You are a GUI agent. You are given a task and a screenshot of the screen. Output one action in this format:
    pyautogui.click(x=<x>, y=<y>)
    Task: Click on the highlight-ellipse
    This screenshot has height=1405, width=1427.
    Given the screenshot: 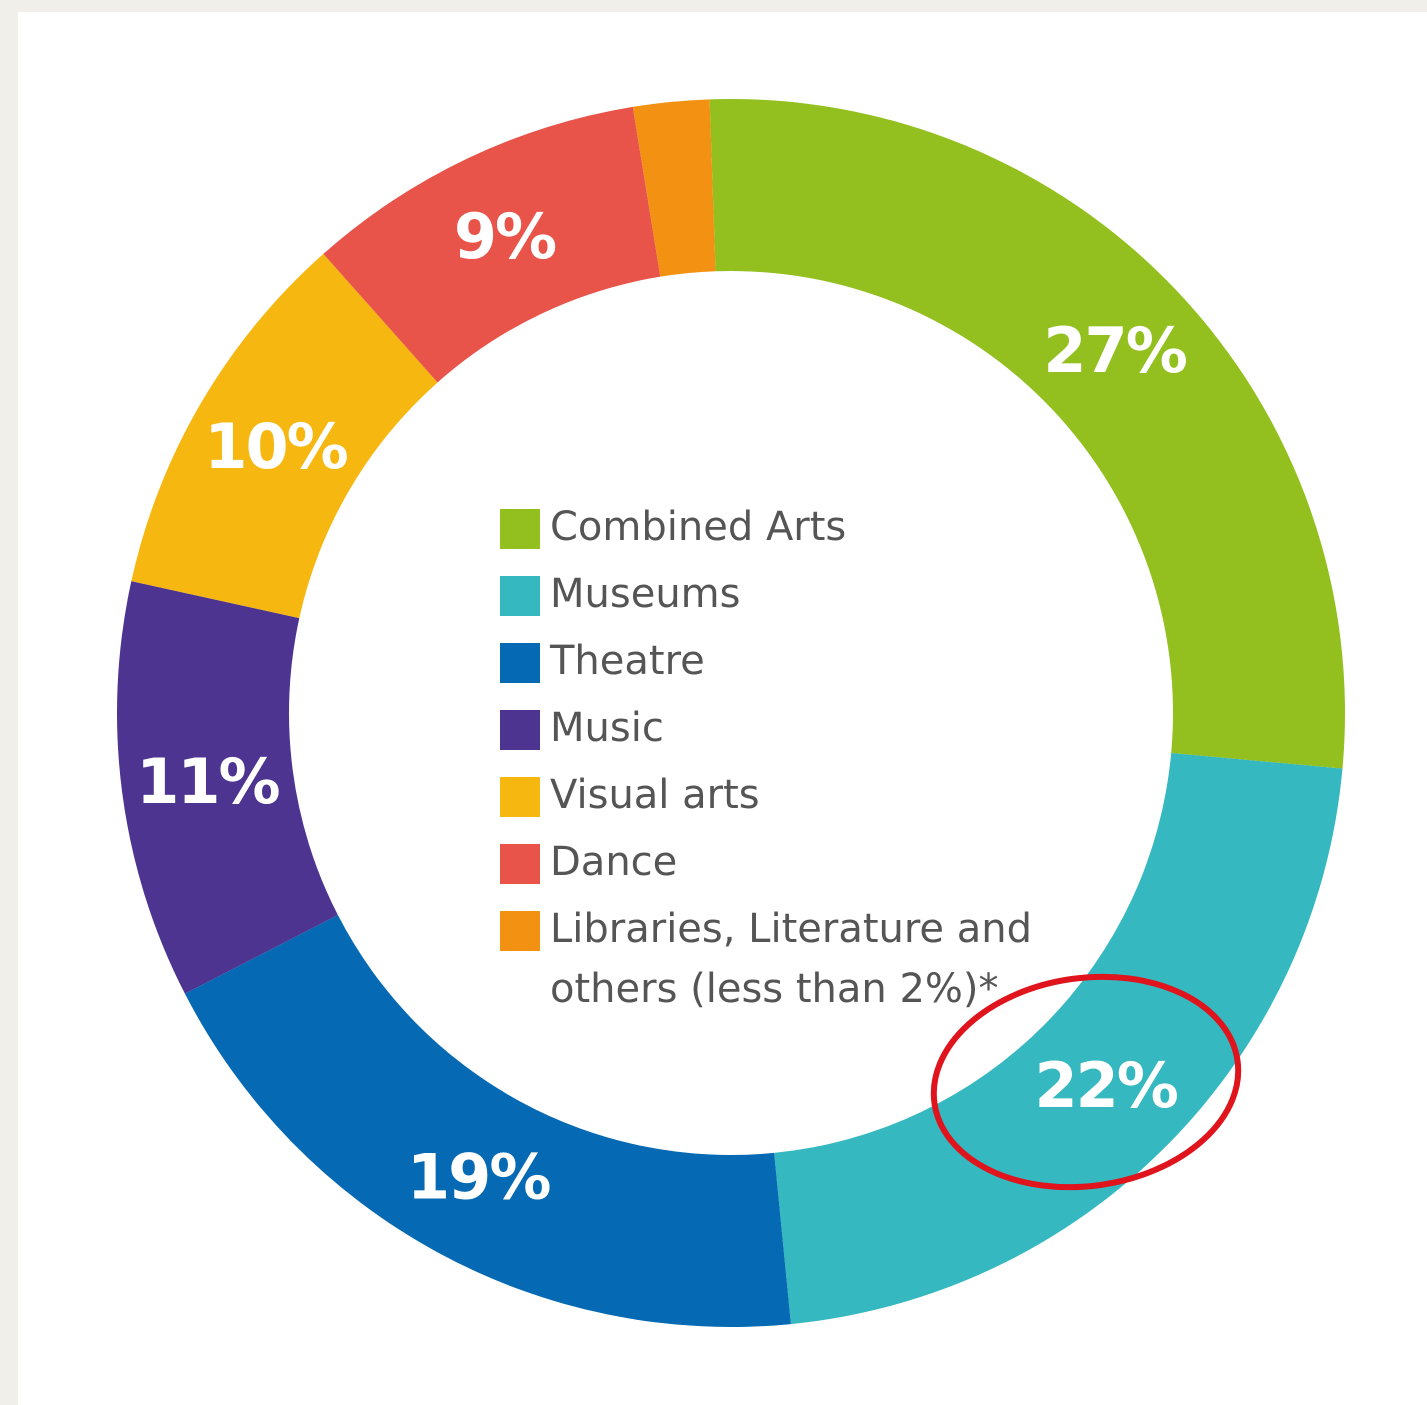 What is the action you would take?
    pyautogui.click(x=1086, y=1082)
    